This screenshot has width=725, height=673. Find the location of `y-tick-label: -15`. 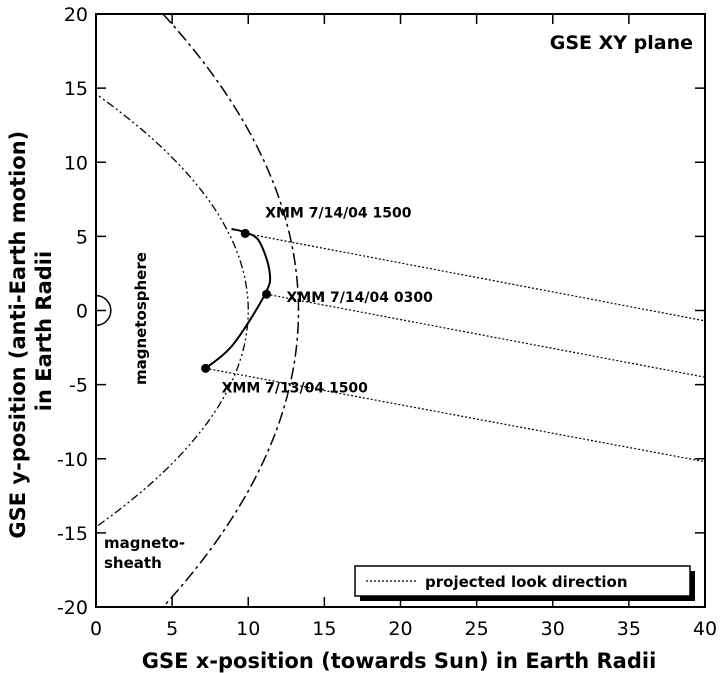

y-tick-label: -15 is located at coordinates (72, 534).